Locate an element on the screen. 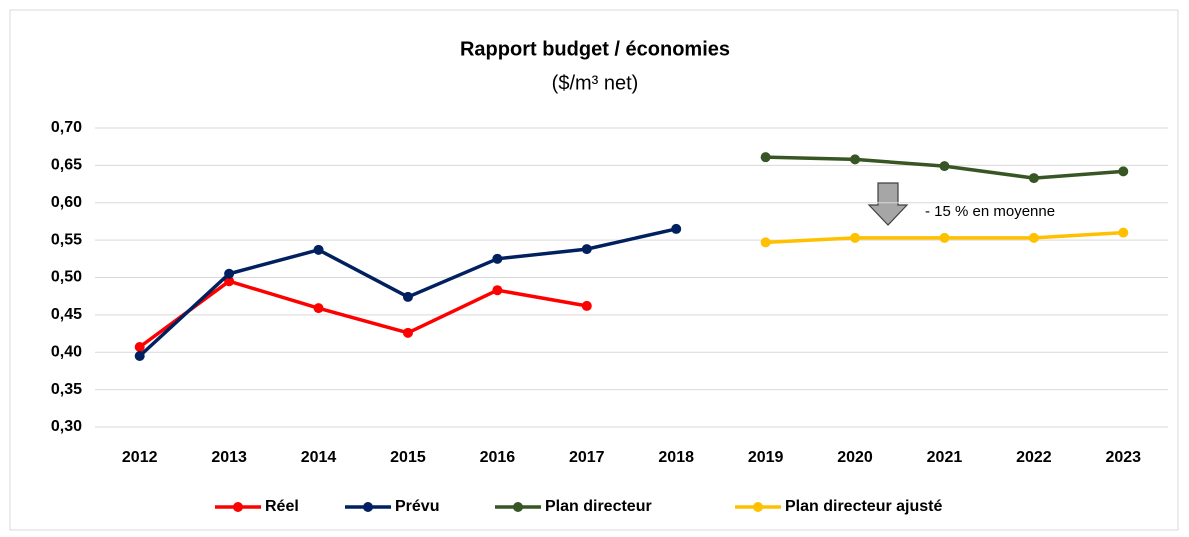 This screenshot has width=1189, height=537. arrow is located at coordinates (888, 204).